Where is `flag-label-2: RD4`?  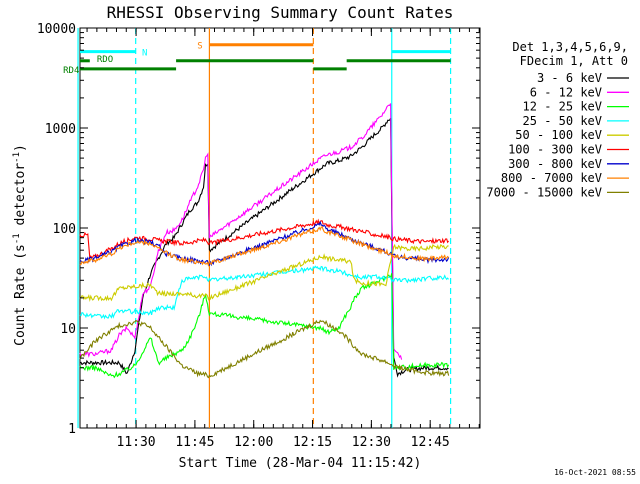
flag-label-2: RD4 is located at coordinates (71, 71).